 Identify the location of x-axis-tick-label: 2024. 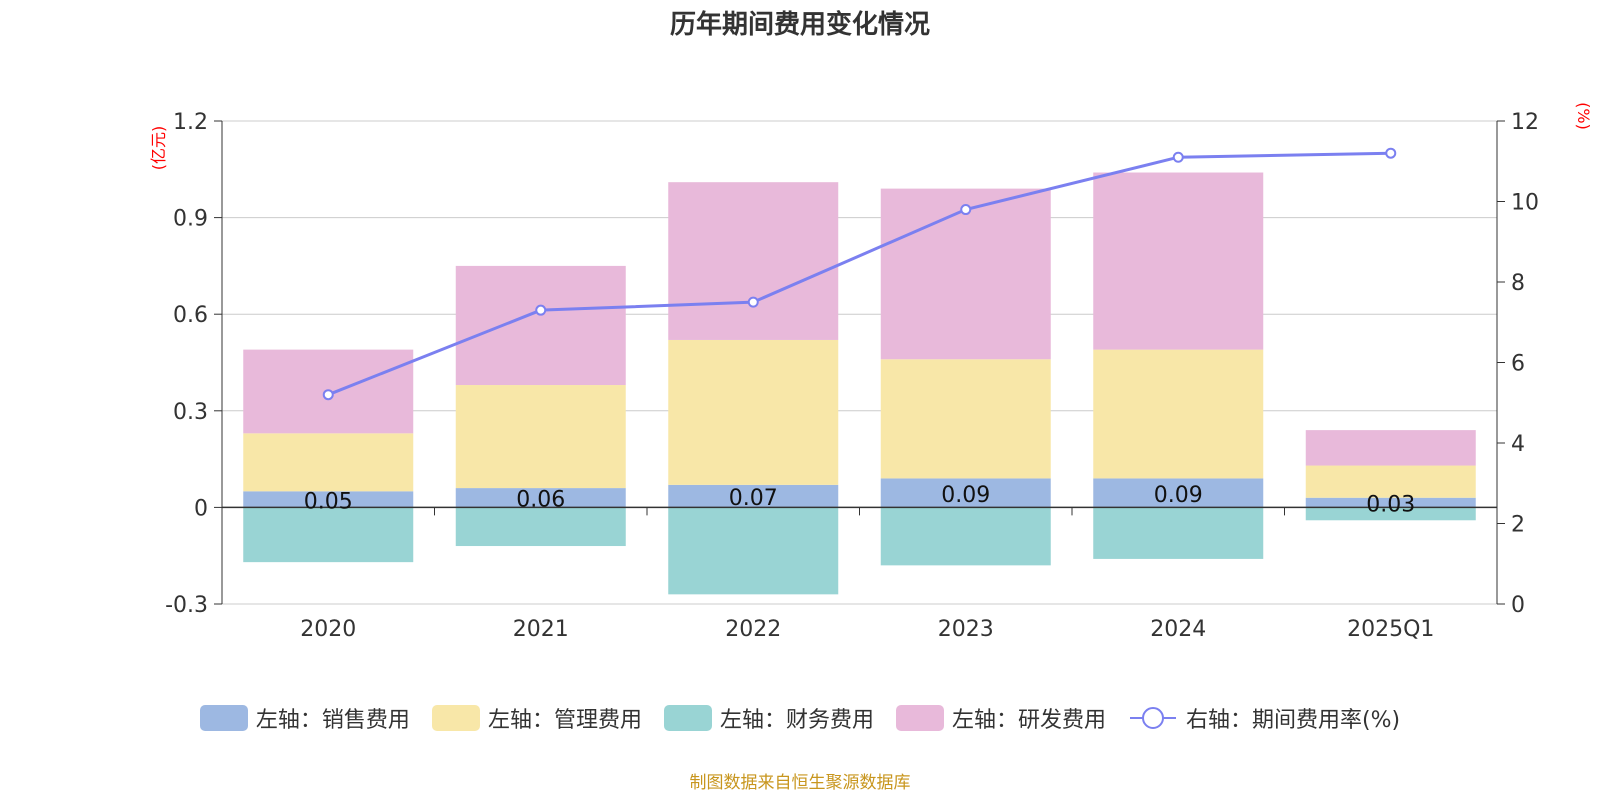
(1178, 629).